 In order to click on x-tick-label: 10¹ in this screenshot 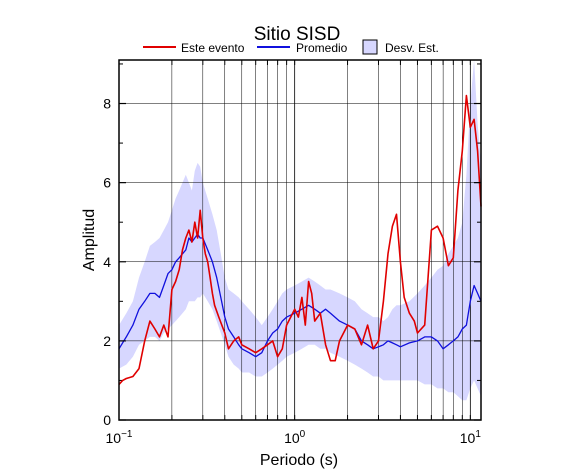, I will do `click(471, 437)`.